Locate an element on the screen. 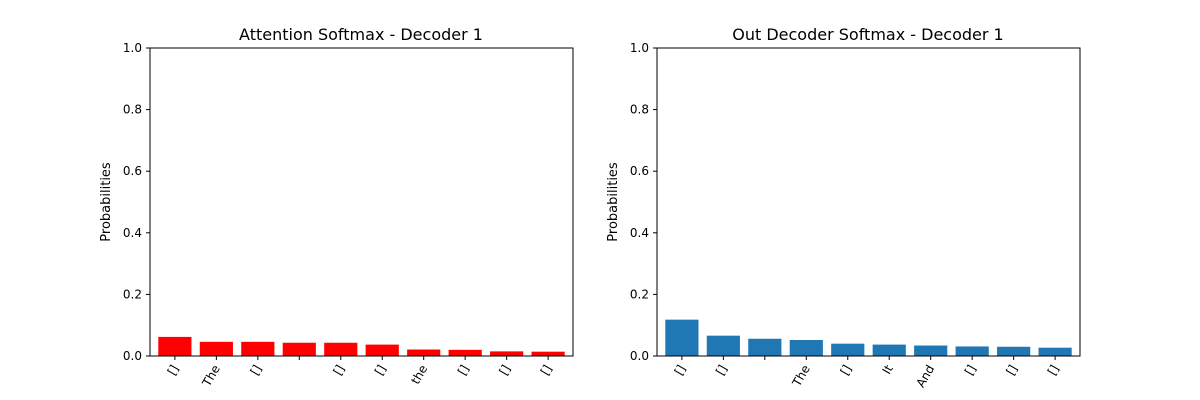  x-ticks: [] [] The [] It And [] [] [] is located at coordinates (867, 373).